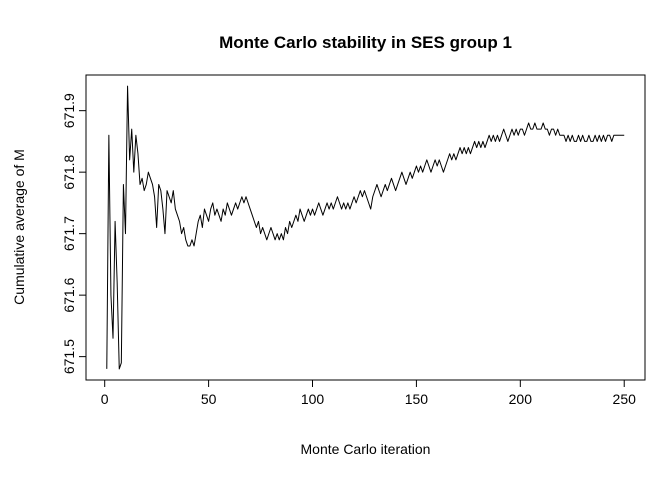  What do you see at coordinates (105, 399) in the screenshot?
I see `x-tick-label: 0` at bounding box center [105, 399].